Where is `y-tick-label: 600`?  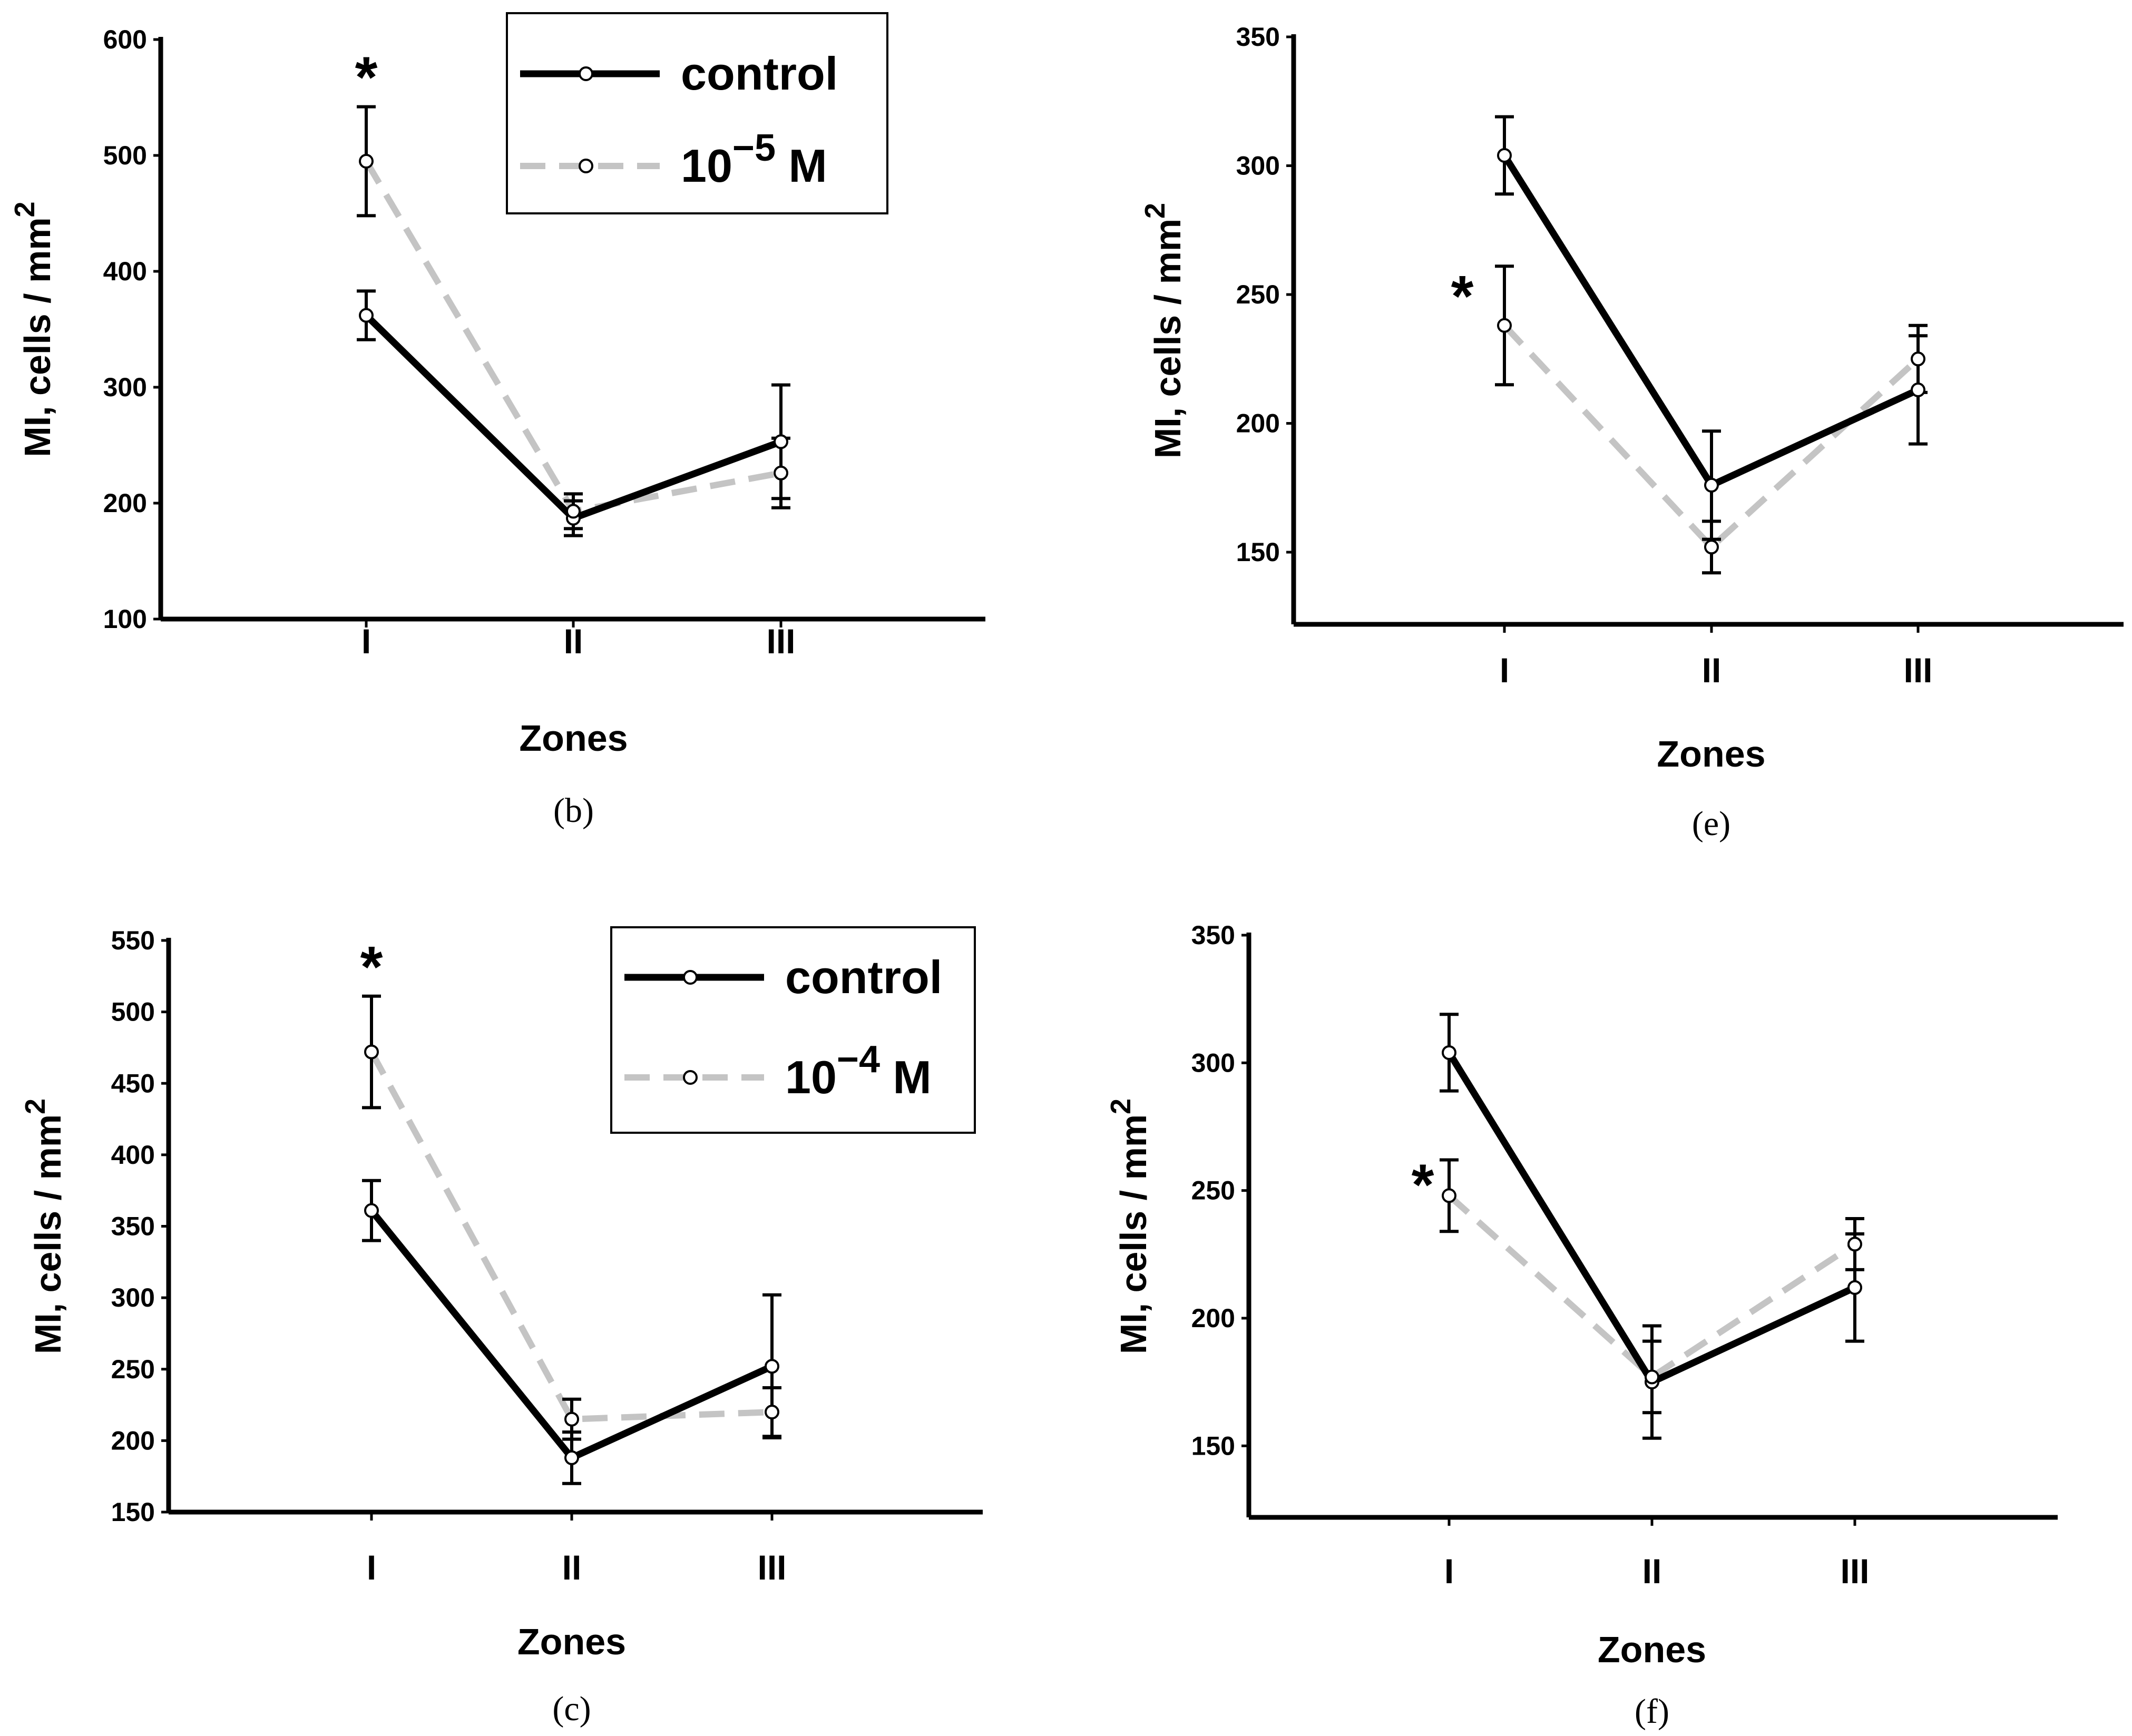
y-tick-label: 600 is located at coordinates (125, 39).